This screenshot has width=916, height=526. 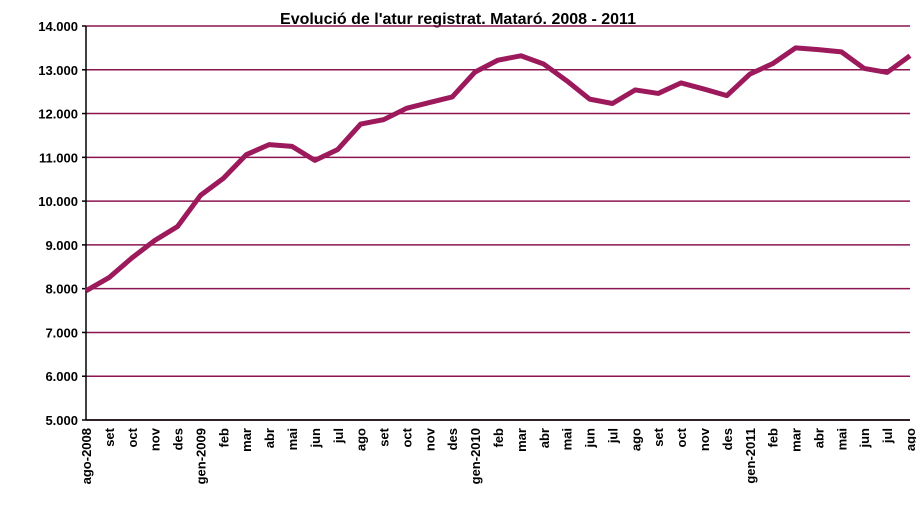 I want to click on x-tick-label: gen-2010, so click(x=475, y=456).